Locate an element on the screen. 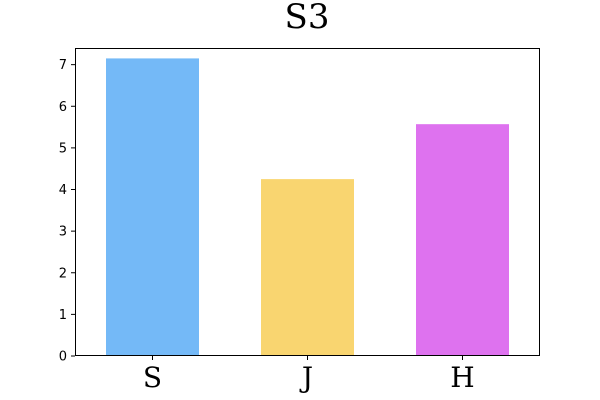  y-tick-label: 2 is located at coordinates (63, 273).